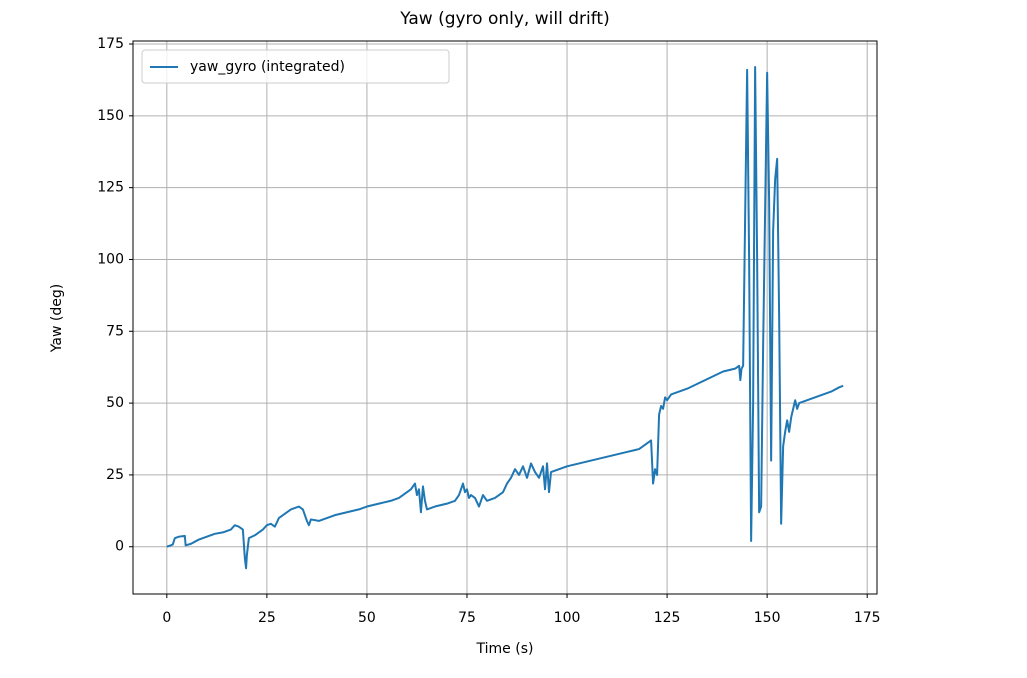 The width and height of the screenshot is (1027, 678). I want to click on x-tick-label: 75, so click(467, 618).